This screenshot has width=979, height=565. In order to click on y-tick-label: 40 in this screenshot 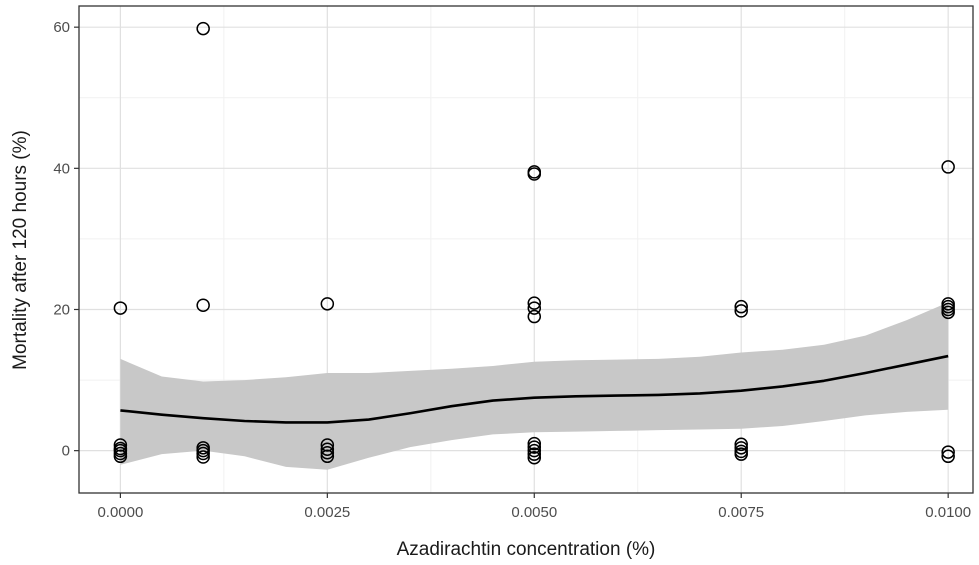, I will do `click(61, 168)`.